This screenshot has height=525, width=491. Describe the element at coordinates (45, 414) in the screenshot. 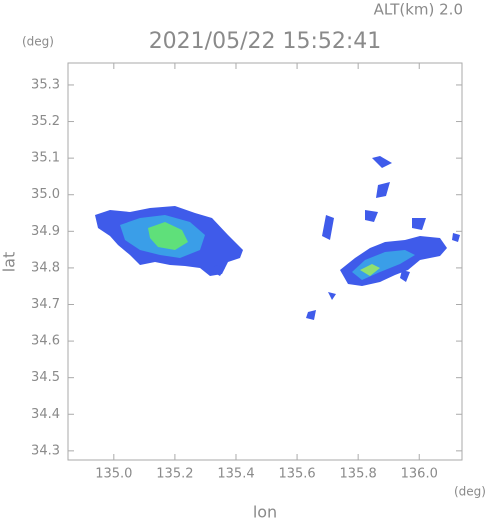

I see `y-tick-label: 34.4` at that location.